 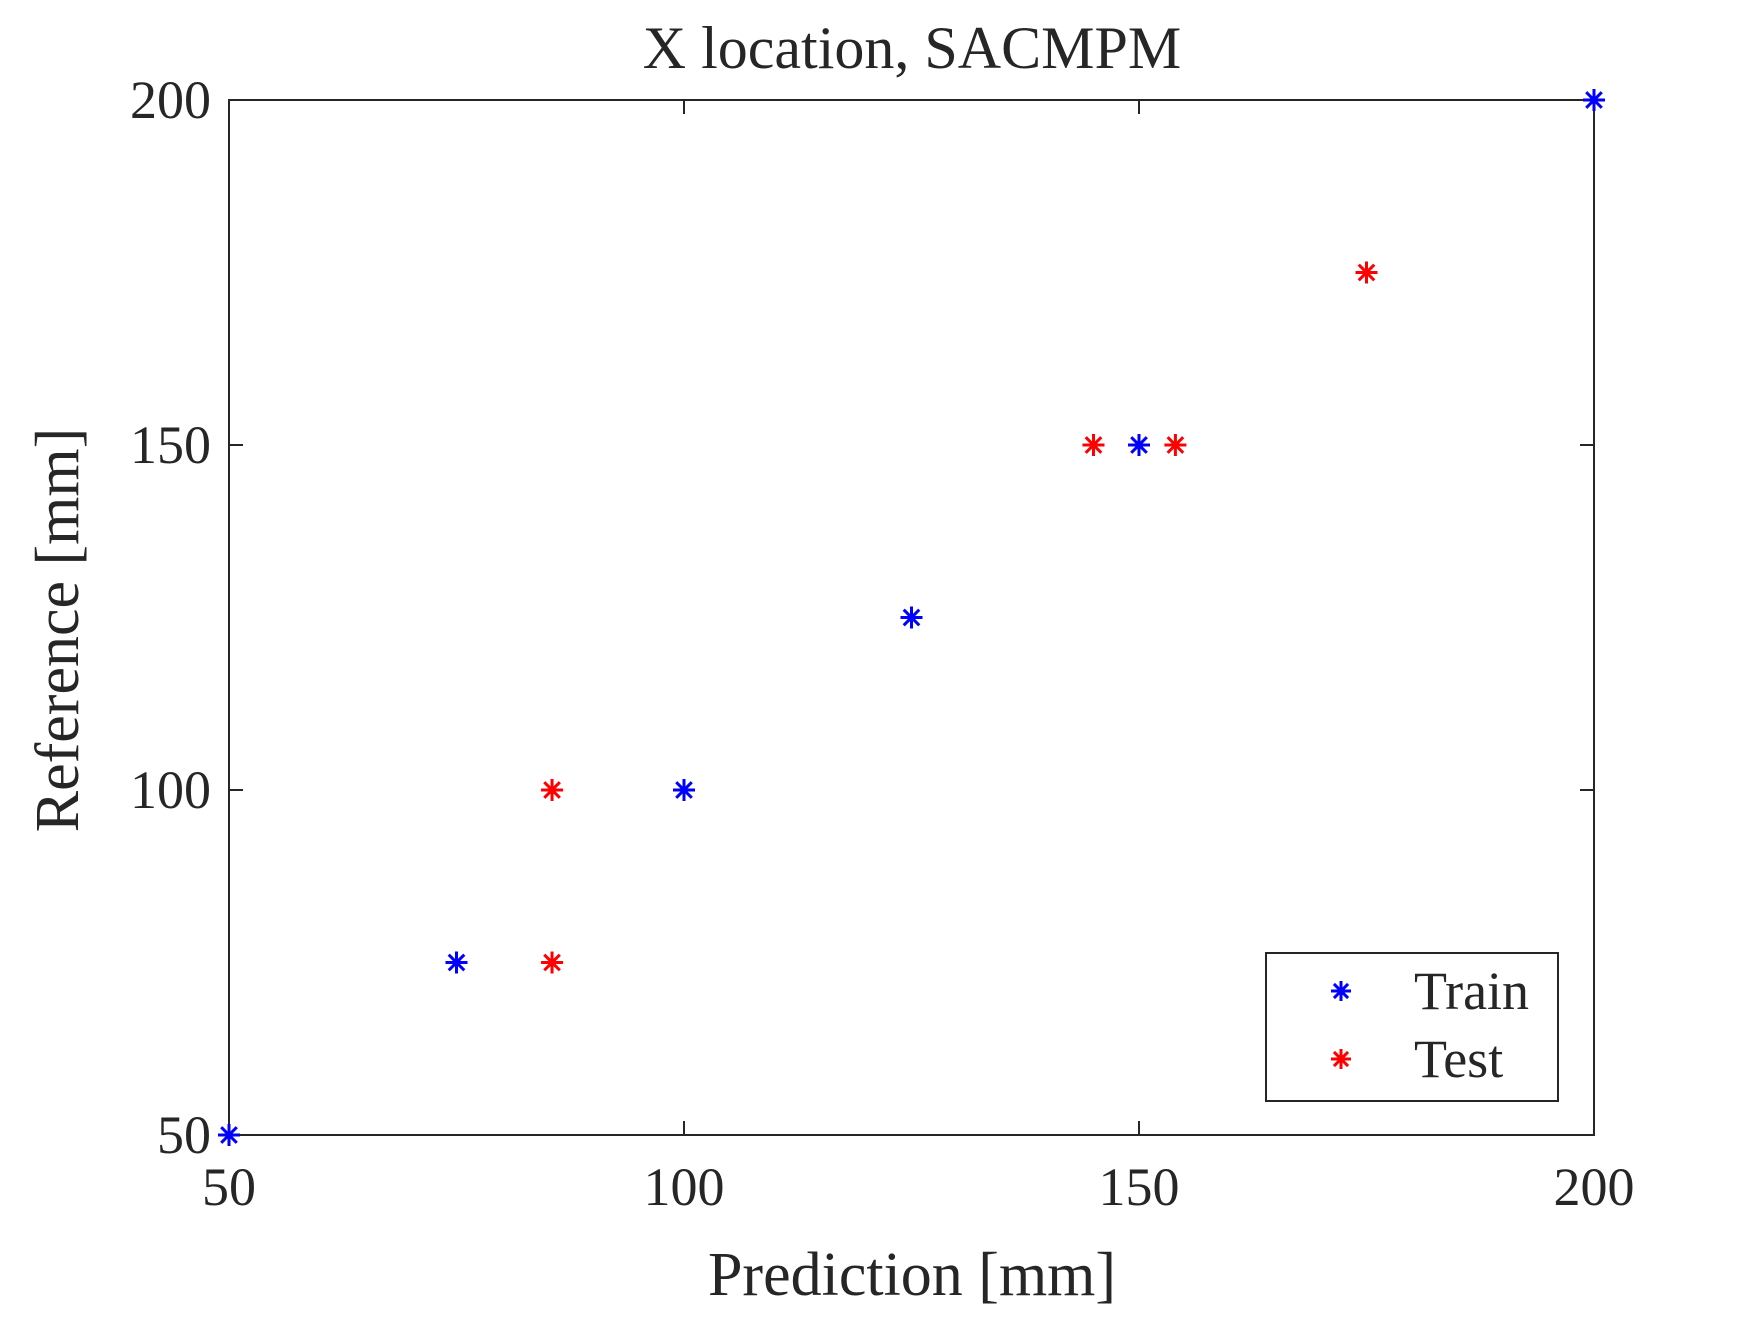 I want to click on x-axis-label: Prediction [mm], so click(x=912, y=1275).